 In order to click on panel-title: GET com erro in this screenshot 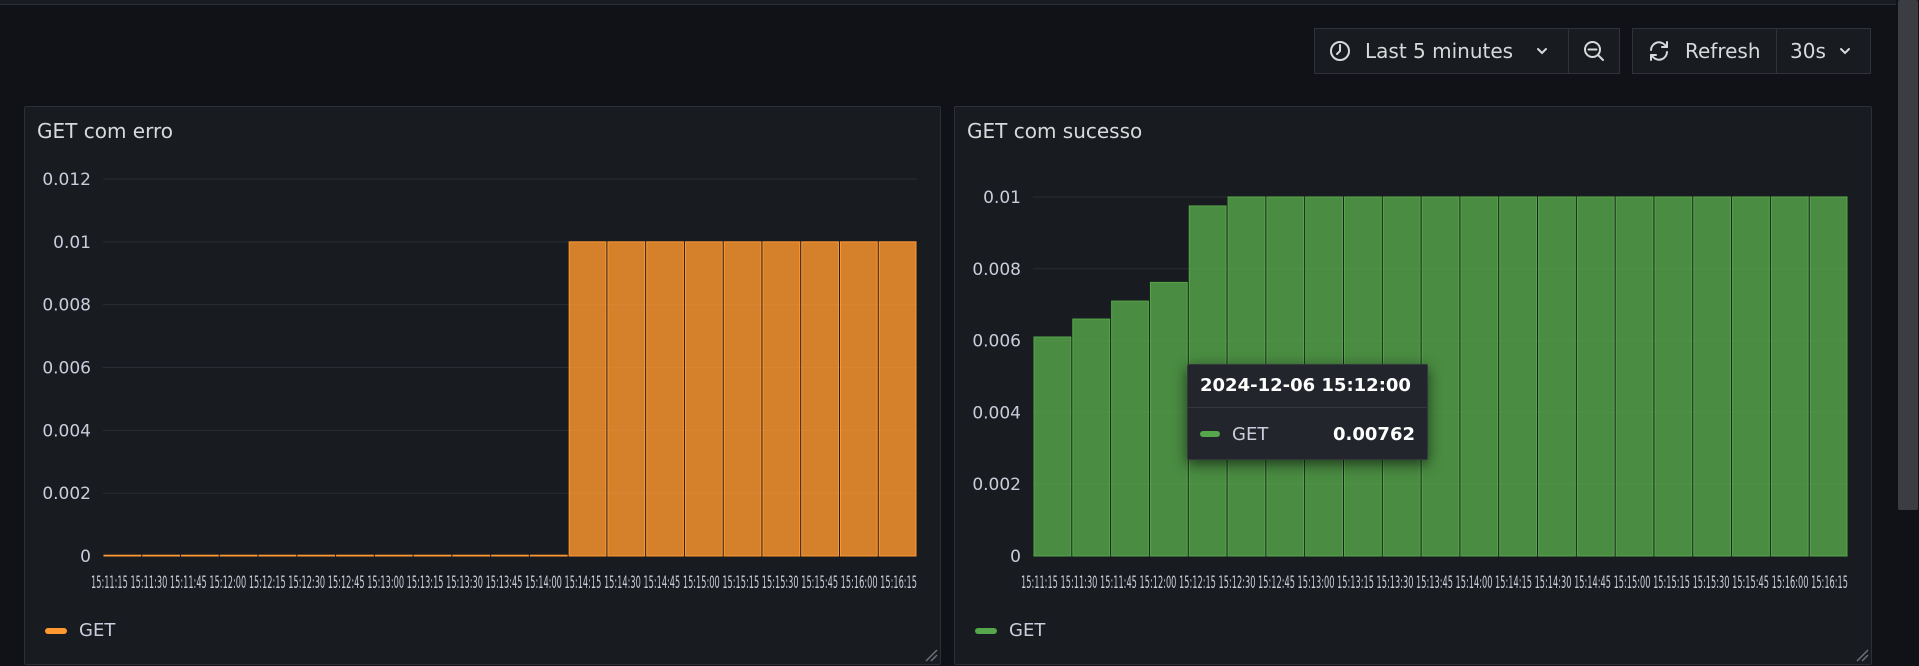, I will do `click(105, 131)`.